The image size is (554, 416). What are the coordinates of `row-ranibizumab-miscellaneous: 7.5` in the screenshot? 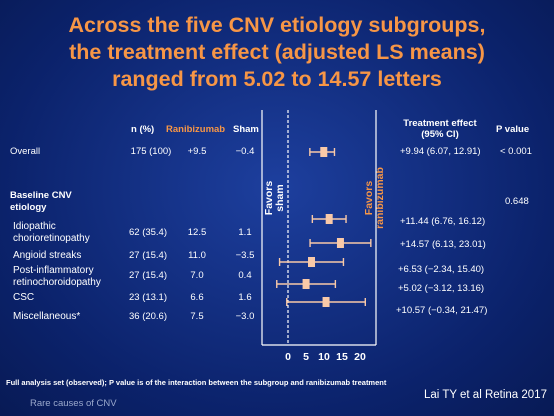 It's located at (197, 316).